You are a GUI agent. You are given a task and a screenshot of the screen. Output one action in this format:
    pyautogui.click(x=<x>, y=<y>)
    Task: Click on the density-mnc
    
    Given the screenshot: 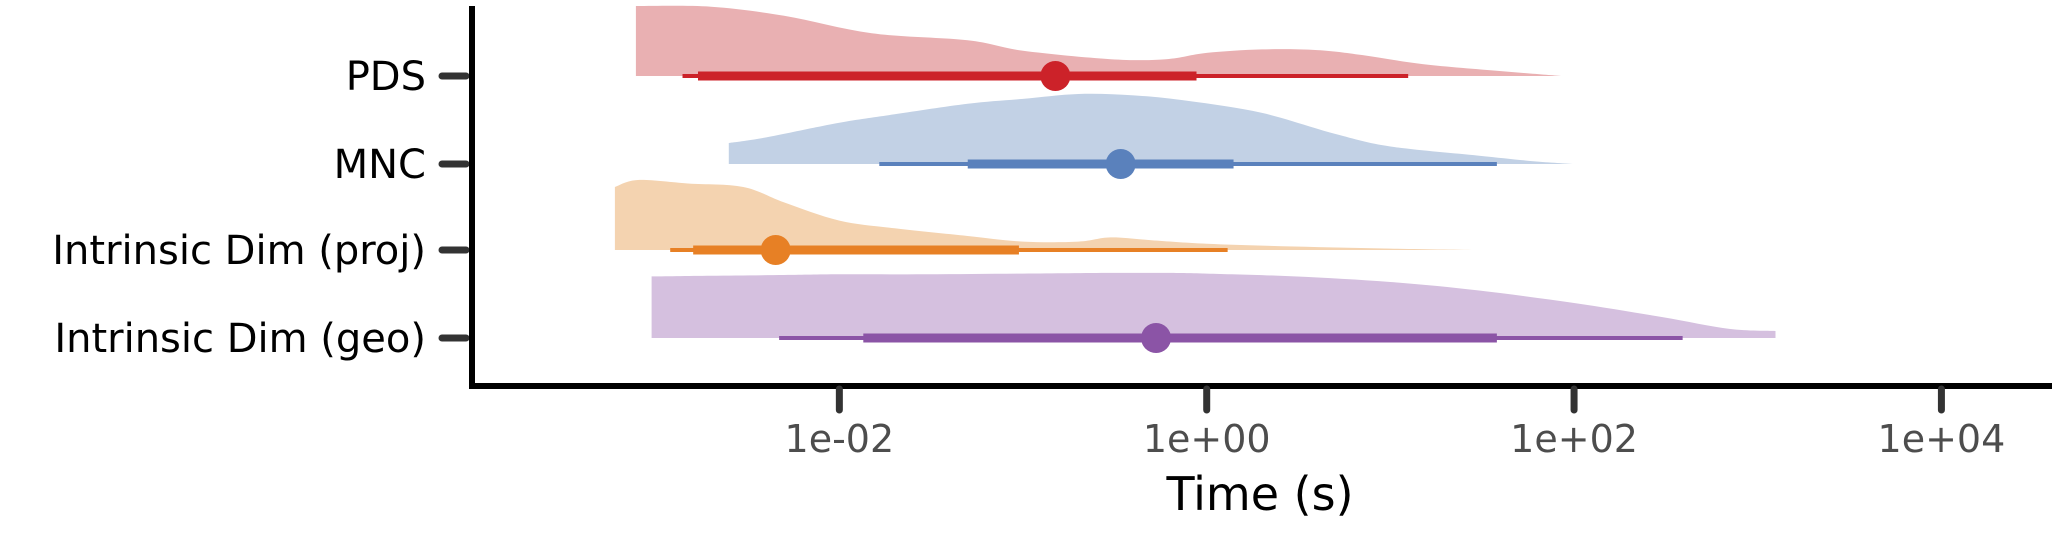 What is the action you would take?
    pyautogui.click(x=1151, y=128)
    